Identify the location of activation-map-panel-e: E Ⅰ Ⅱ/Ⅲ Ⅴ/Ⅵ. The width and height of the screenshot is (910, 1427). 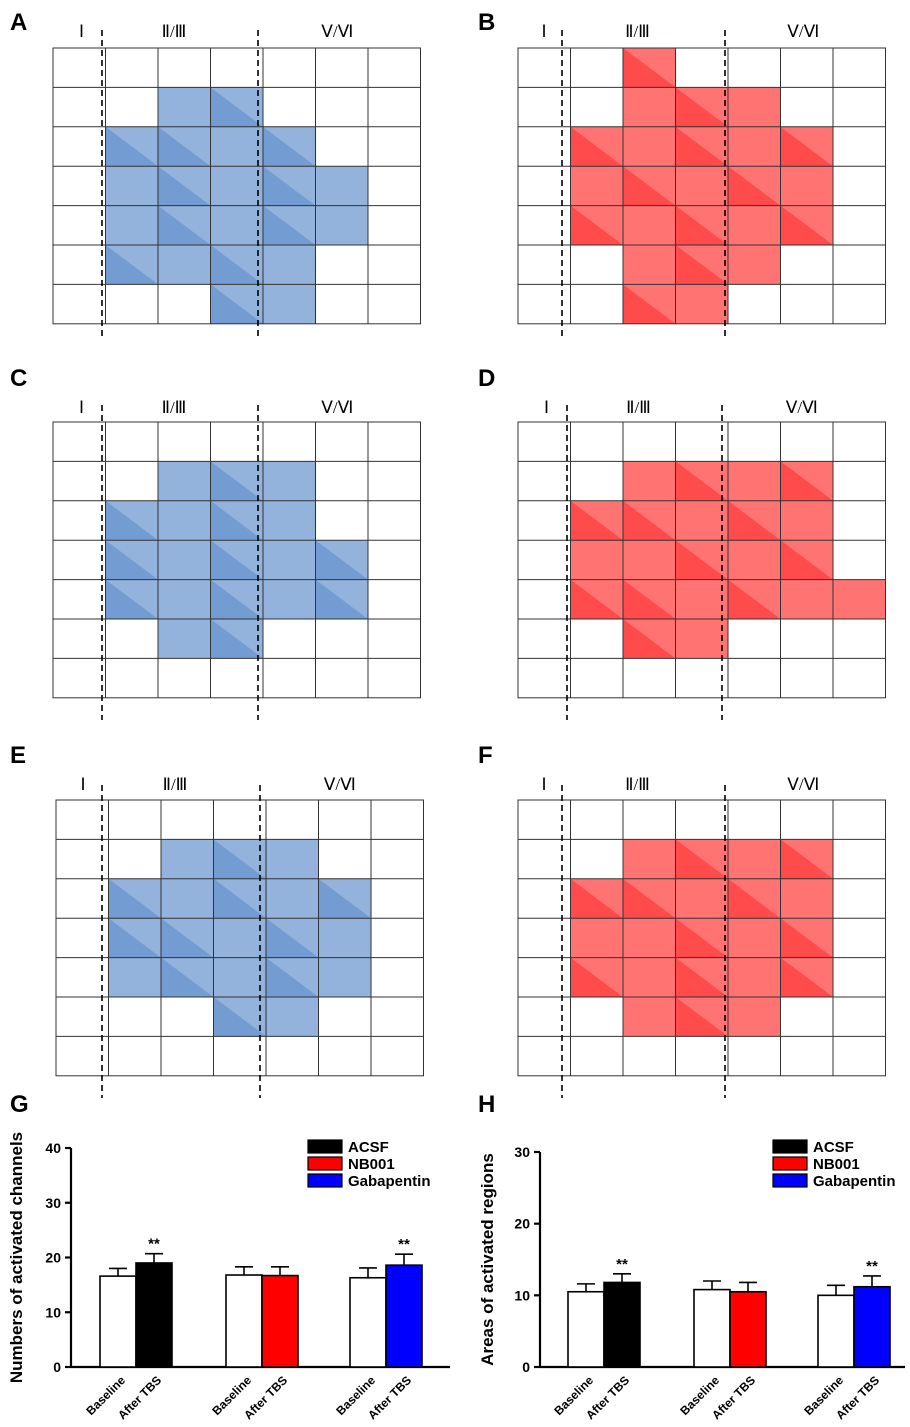
(217, 920).